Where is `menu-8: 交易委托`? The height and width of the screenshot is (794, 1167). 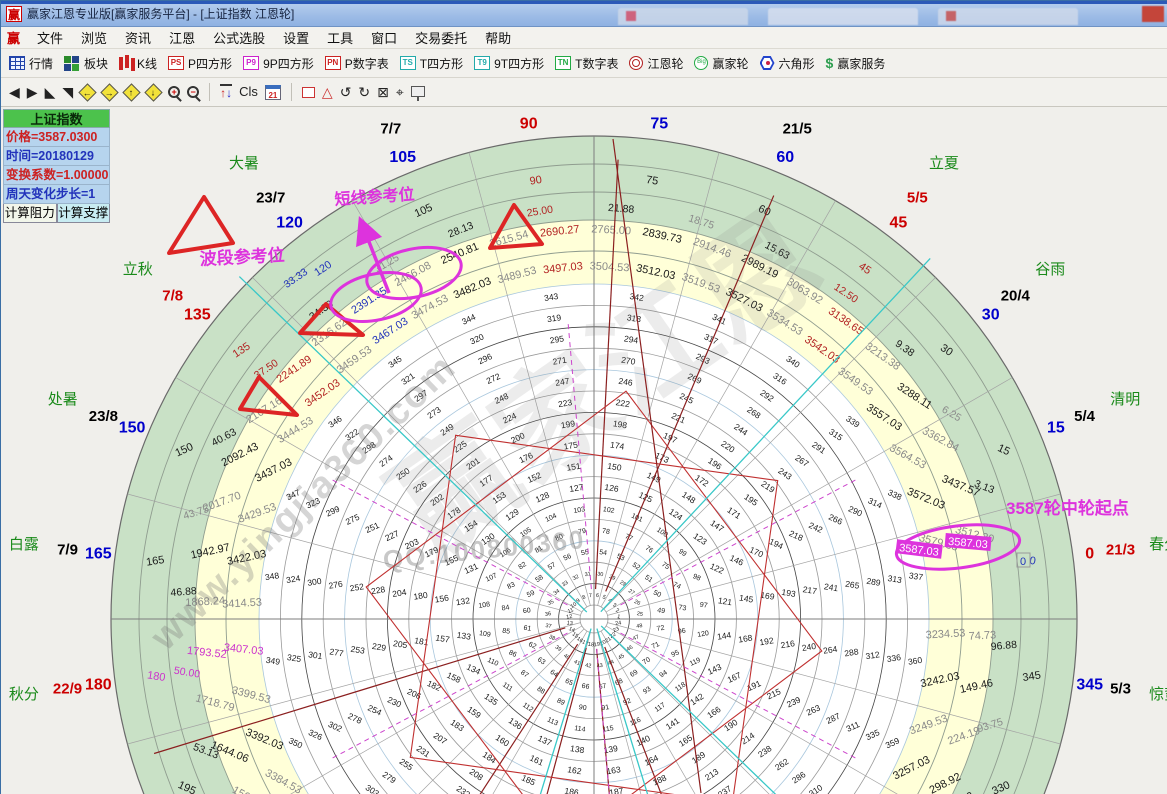
menu-8: 交易委托 is located at coordinates (441, 38).